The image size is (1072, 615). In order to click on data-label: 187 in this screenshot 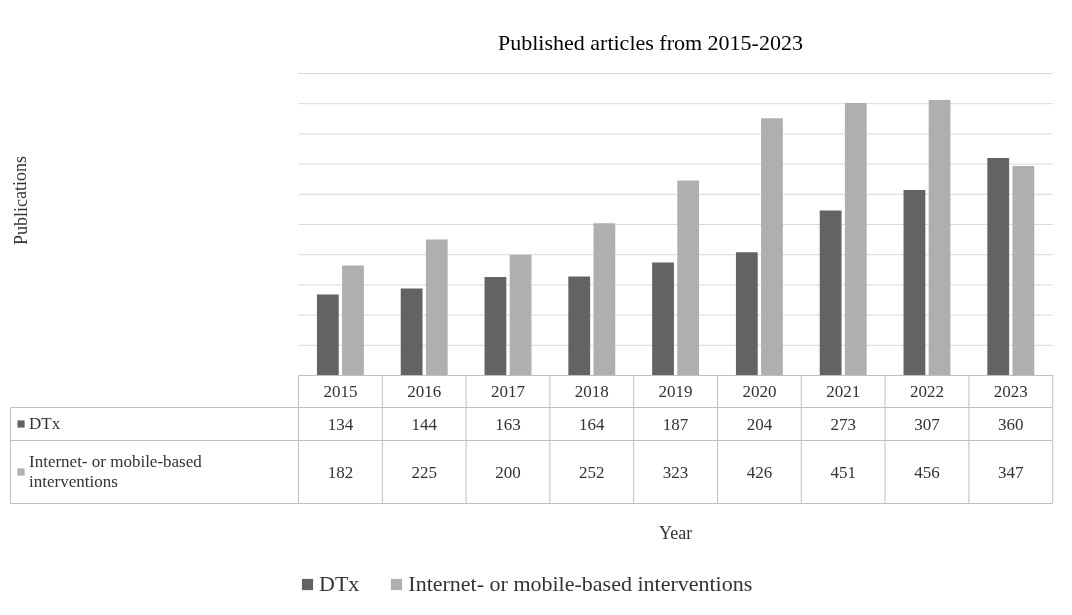, I will do `click(675, 424)`.